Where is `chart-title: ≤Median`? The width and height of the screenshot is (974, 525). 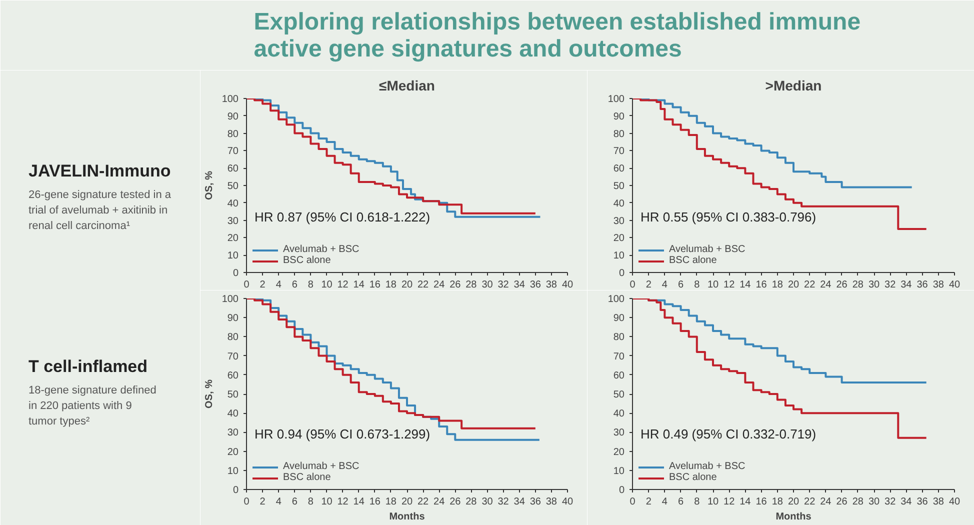
chart-title: ≤Median is located at coordinates (407, 86).